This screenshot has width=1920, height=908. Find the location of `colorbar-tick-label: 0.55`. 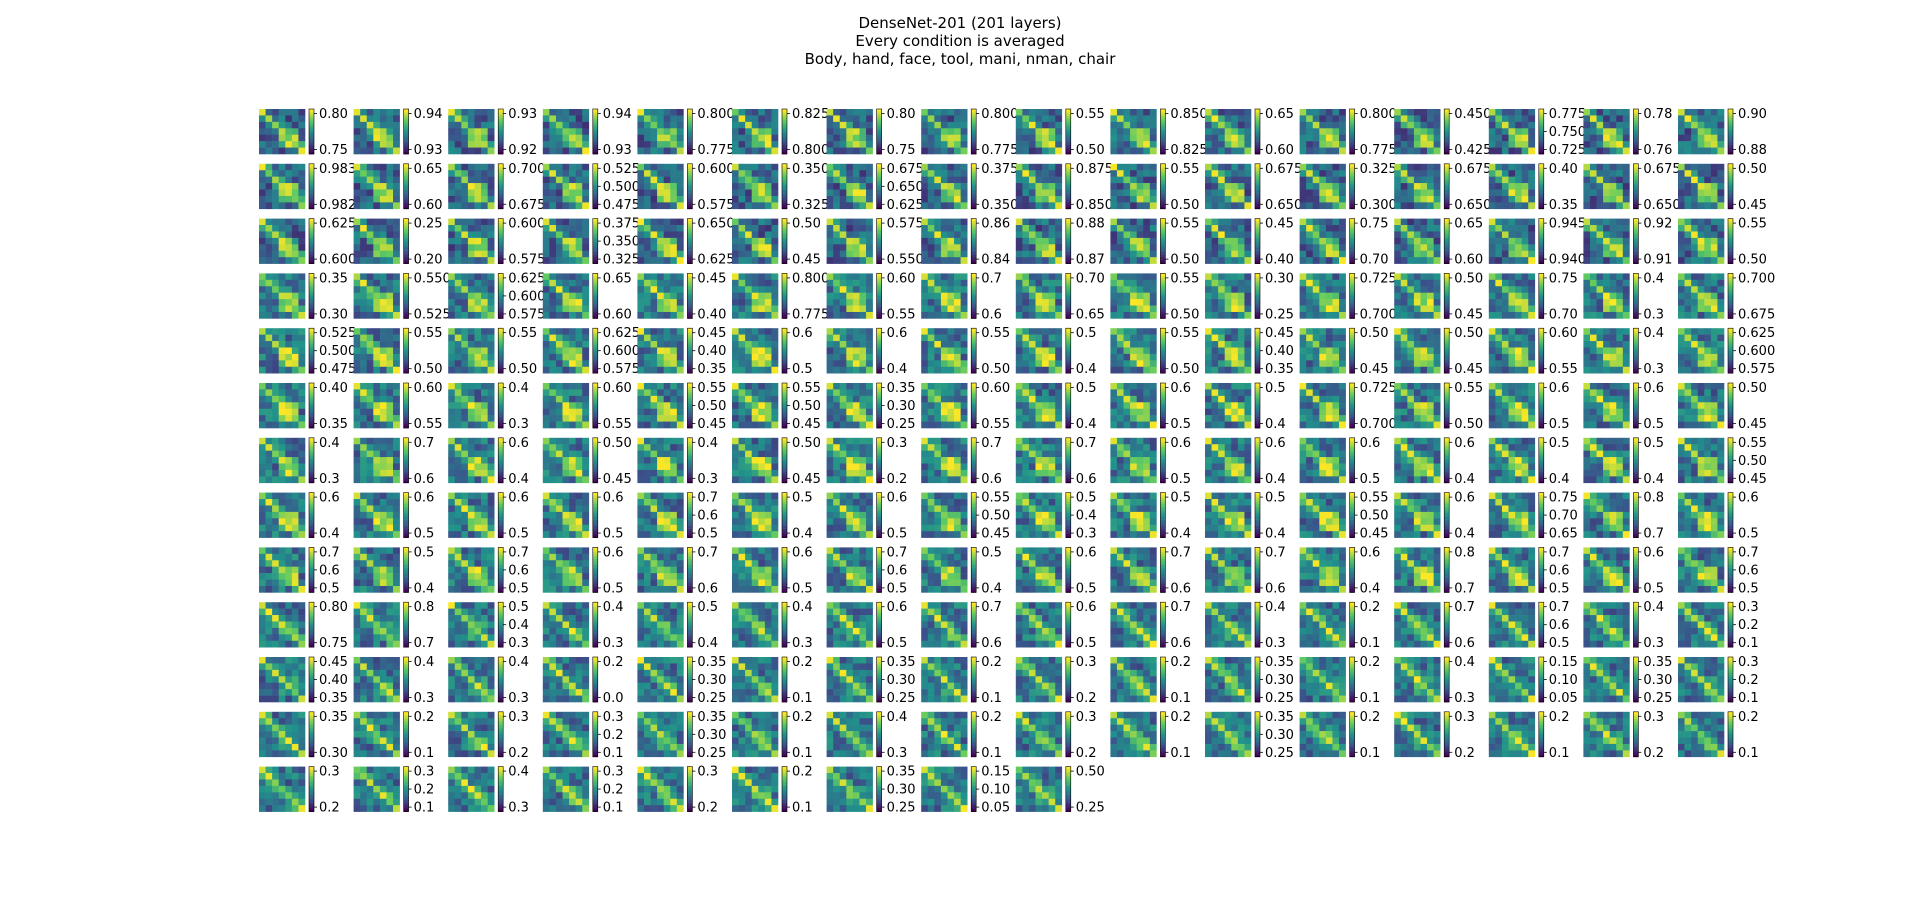

colorbar-tick-label: 0.55 is located at coordinates (1184, 278).